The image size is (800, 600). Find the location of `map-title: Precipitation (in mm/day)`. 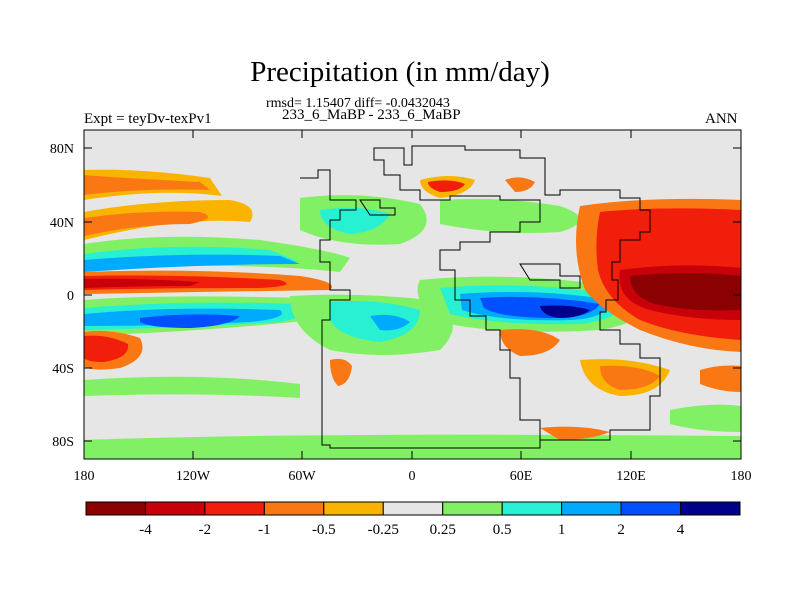

map-title: Precipitation (in mm/day) is located at coordinates (400, 72).